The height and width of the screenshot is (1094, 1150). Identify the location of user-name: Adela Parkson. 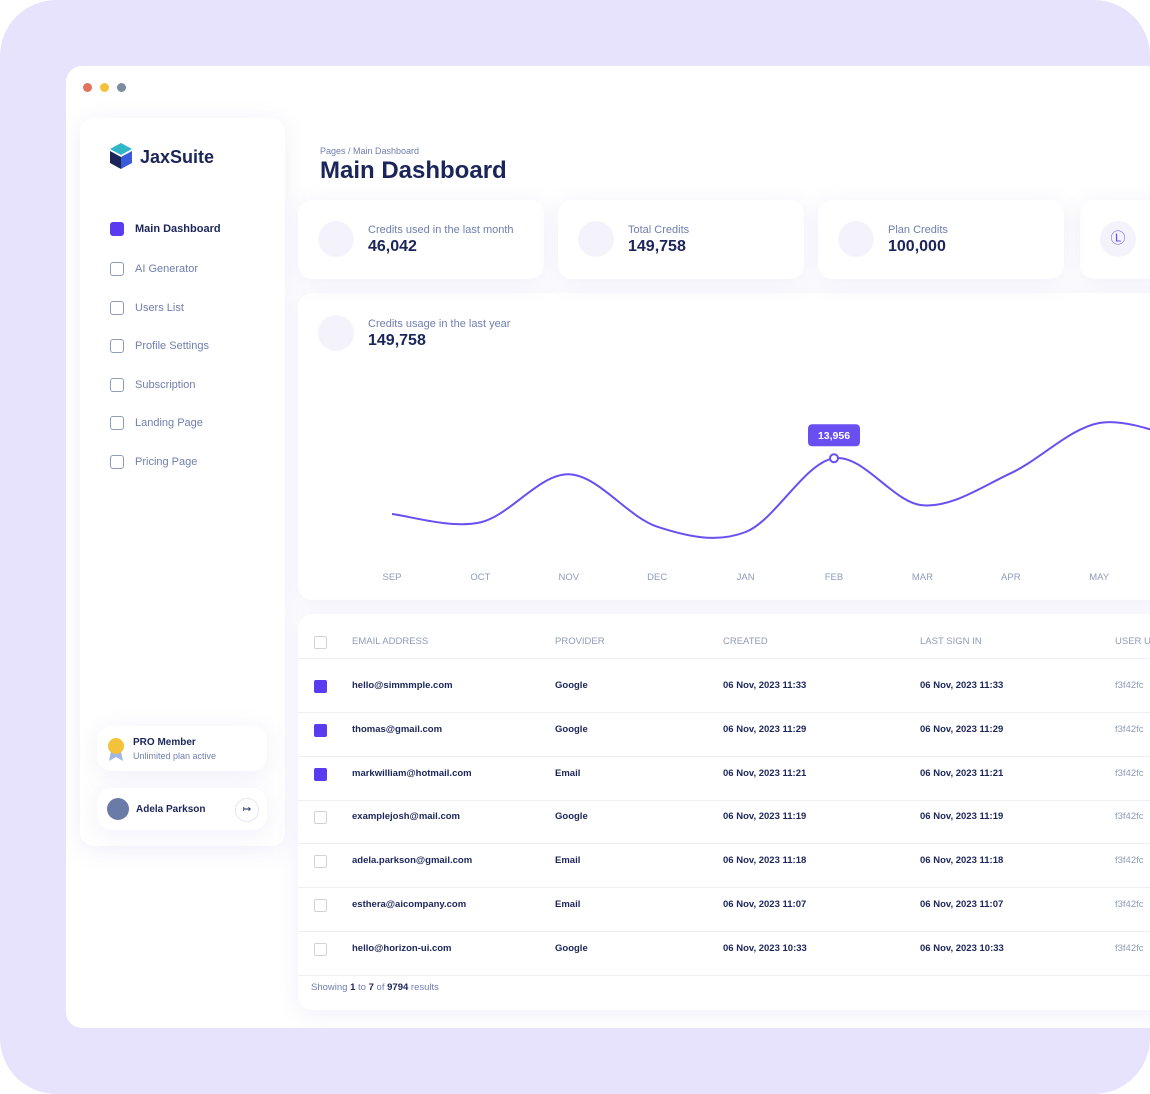
(171, 809).